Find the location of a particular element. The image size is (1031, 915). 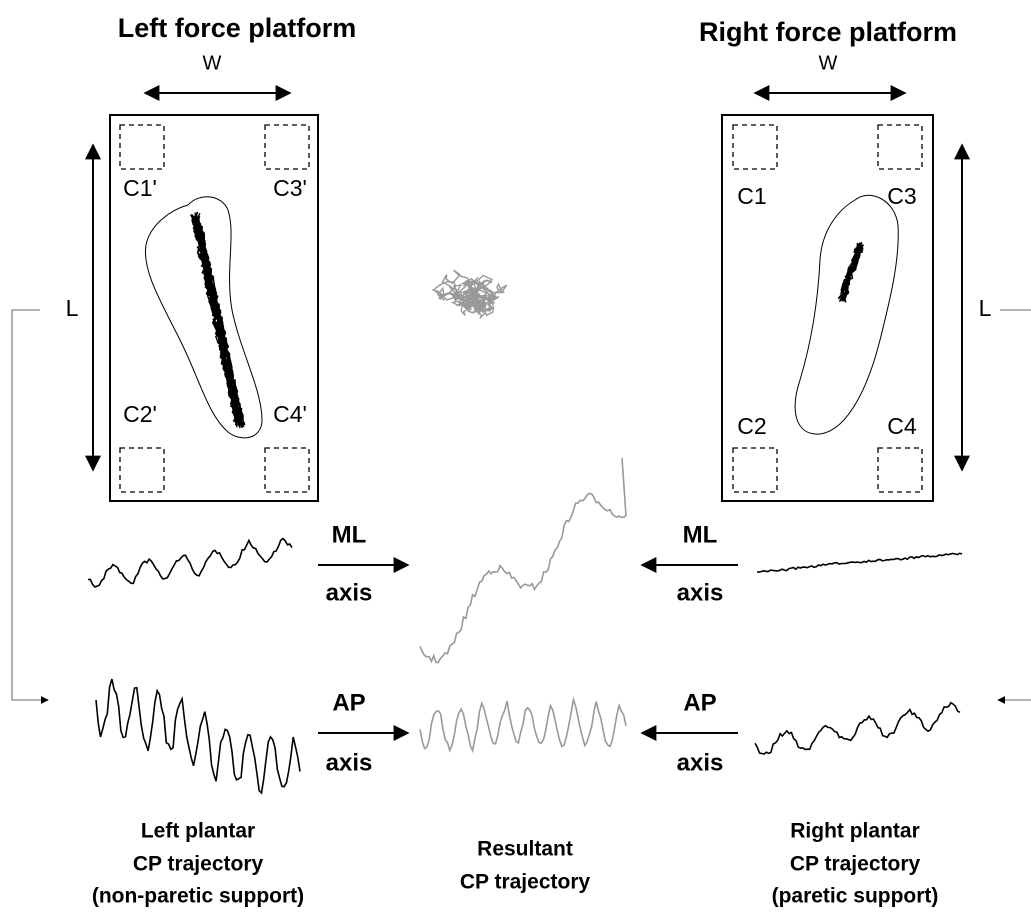

corner-label: C2 is located at coordinates (751, 426).